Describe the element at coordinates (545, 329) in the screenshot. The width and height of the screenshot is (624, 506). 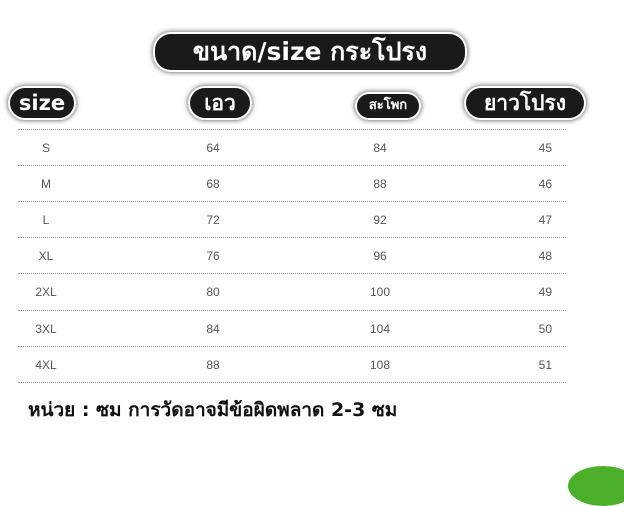
I see `length-cell: 50` at that location.